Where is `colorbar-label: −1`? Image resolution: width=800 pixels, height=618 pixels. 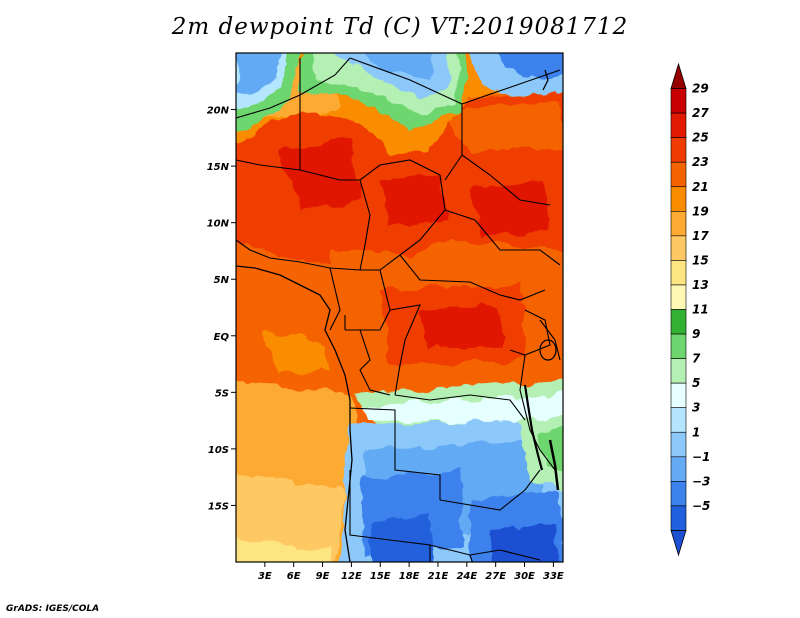 colorbar-label: −1 is located at coordinates (701, 457).